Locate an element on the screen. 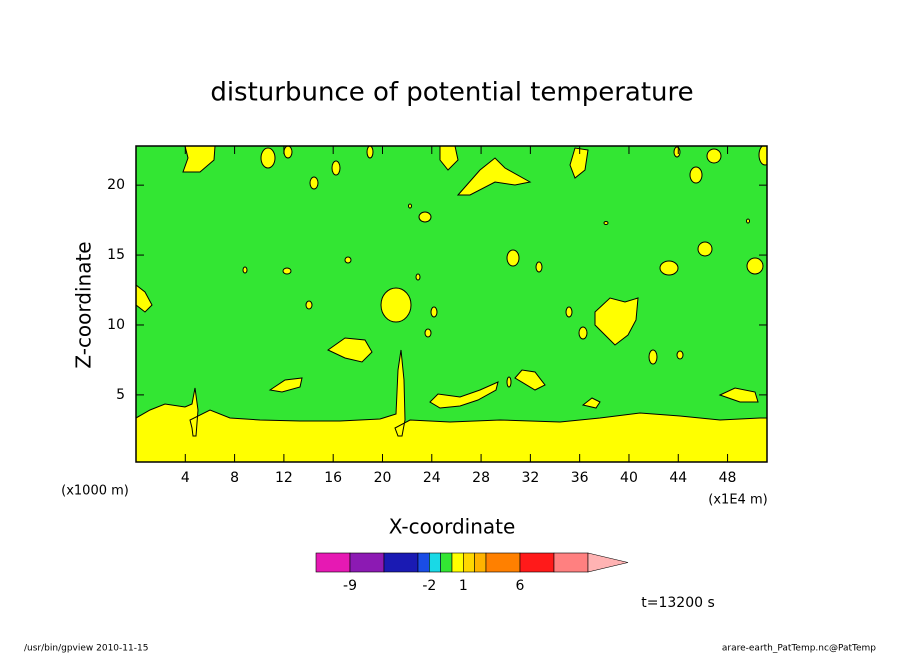  x-tick-label: 44 is located at coordinates (678, 478).